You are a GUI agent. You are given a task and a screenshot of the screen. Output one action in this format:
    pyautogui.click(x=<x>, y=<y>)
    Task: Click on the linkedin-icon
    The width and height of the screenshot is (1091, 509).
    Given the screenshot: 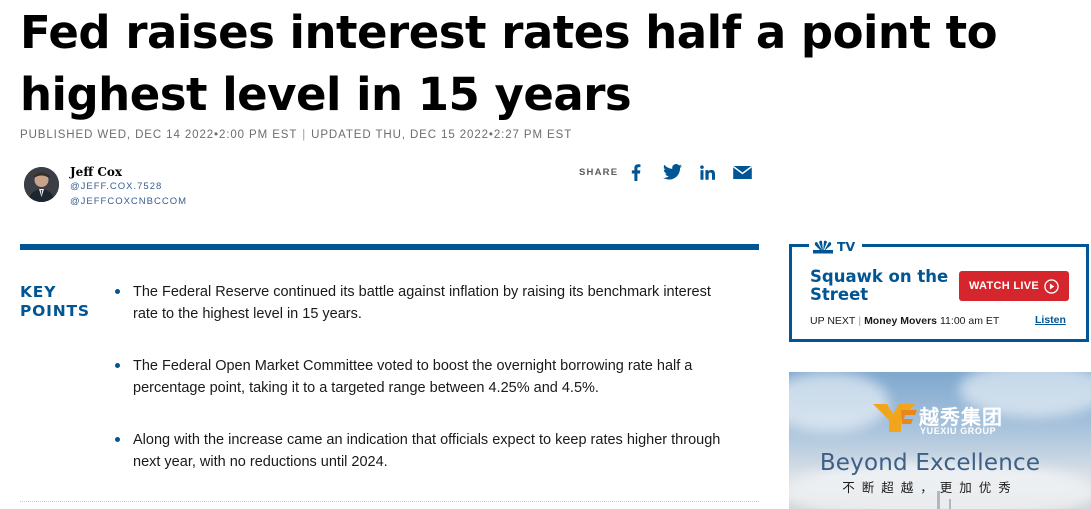 What is the action you would take?
    pyautogui.click(x=707, y=172)
    